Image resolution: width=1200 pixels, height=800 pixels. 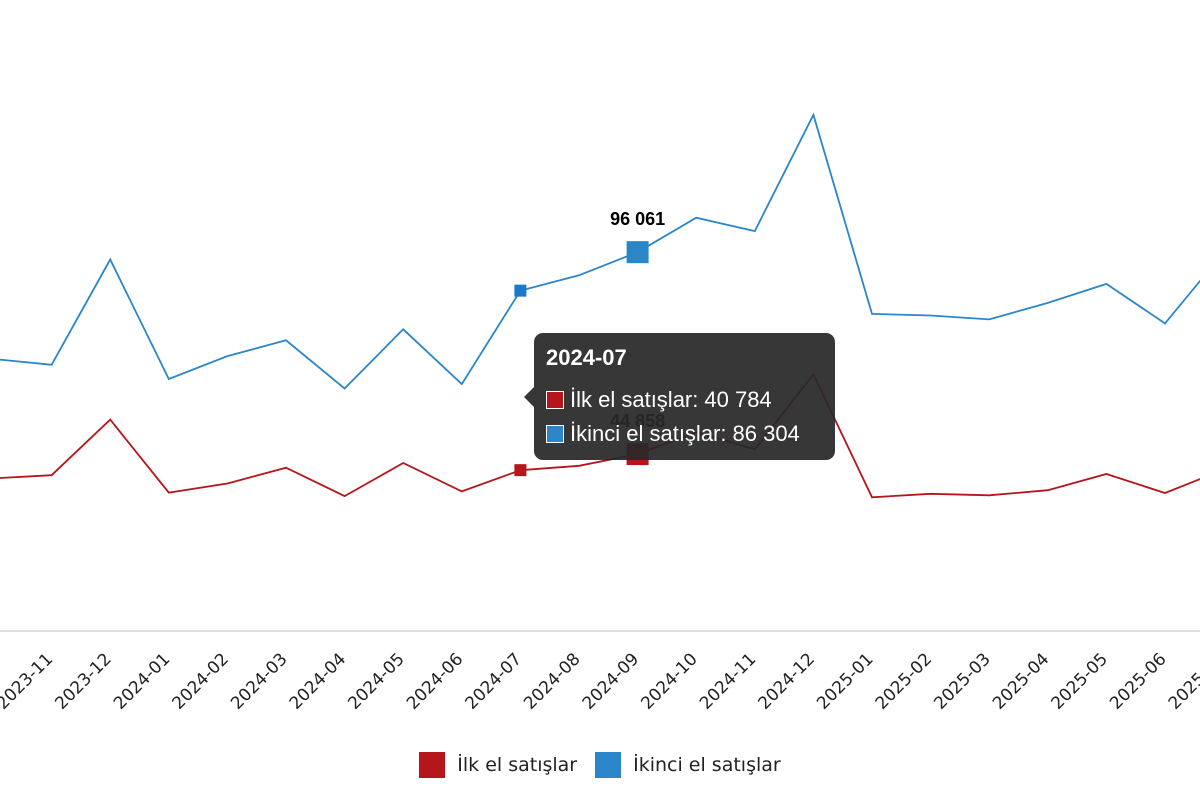 I want to click on x-tick-label: 2024-09, so click(x=611, y=681).